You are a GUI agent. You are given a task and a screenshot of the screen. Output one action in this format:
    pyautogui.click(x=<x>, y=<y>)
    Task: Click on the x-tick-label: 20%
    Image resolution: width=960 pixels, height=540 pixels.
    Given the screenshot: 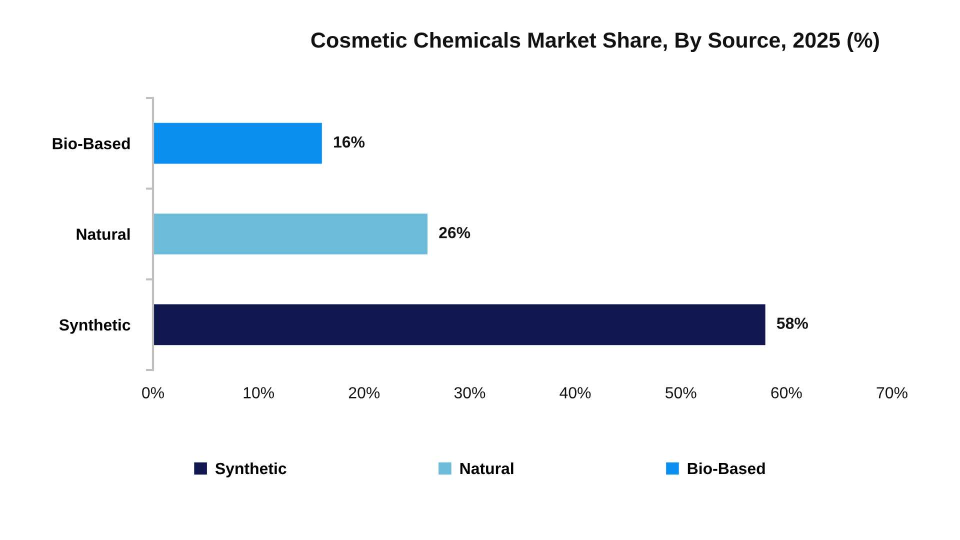 What is the action you would take?
    pyautogui.click(x=364, y=392)
    